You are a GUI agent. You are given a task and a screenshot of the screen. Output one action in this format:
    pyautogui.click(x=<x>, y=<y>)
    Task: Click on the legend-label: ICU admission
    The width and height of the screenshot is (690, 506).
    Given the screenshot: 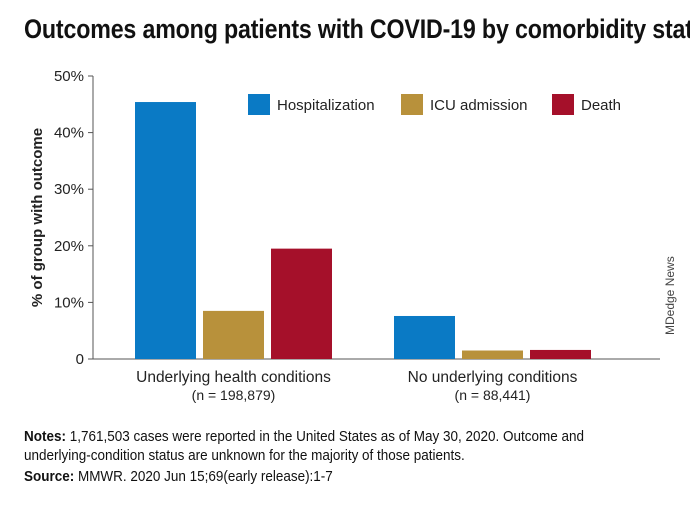 What is the action you would take?
    pyautogui.click(x=479, y=105)
    